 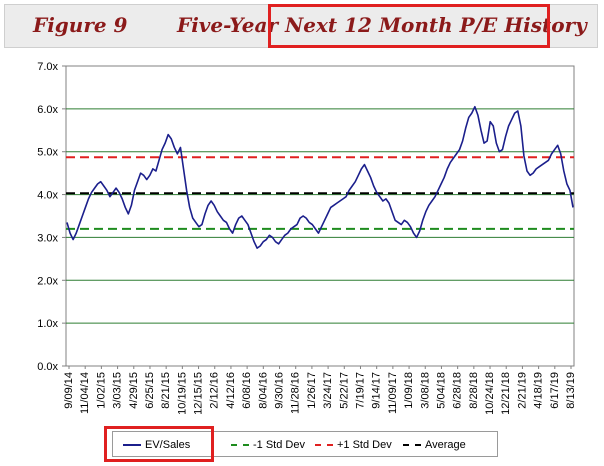 What do you see at coordinates (324, 445) in the screenshot?
I see `legend-swatch-plus-1-std` at bounding box center [324, 445].